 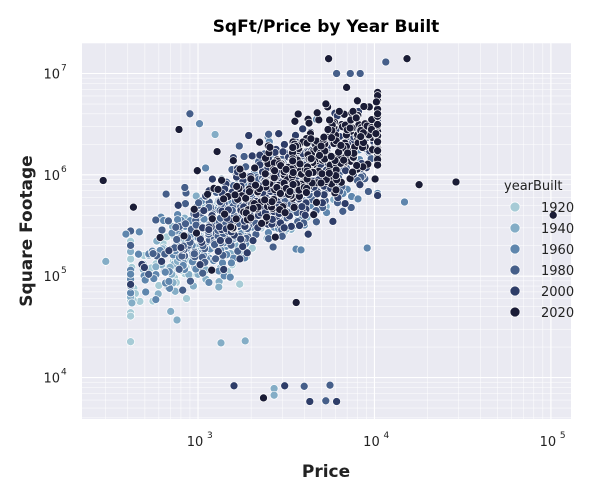 What do you see at coordinates (210, 436) in the screenshot?
I see `x-tick-exponent: 3` at bounding box center [210, 436].